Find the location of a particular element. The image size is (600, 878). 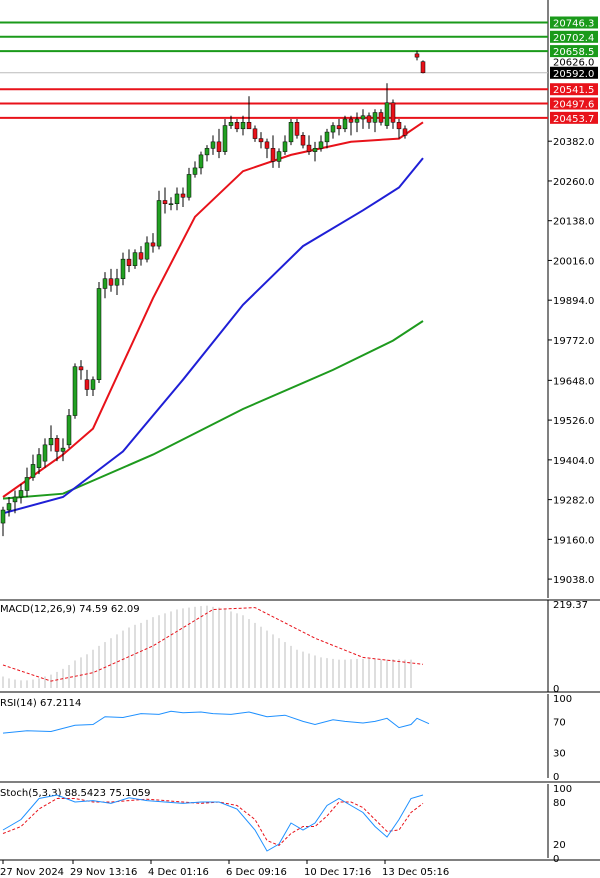

support-level-label: 20453.7 is located at coordinates (573, 119).